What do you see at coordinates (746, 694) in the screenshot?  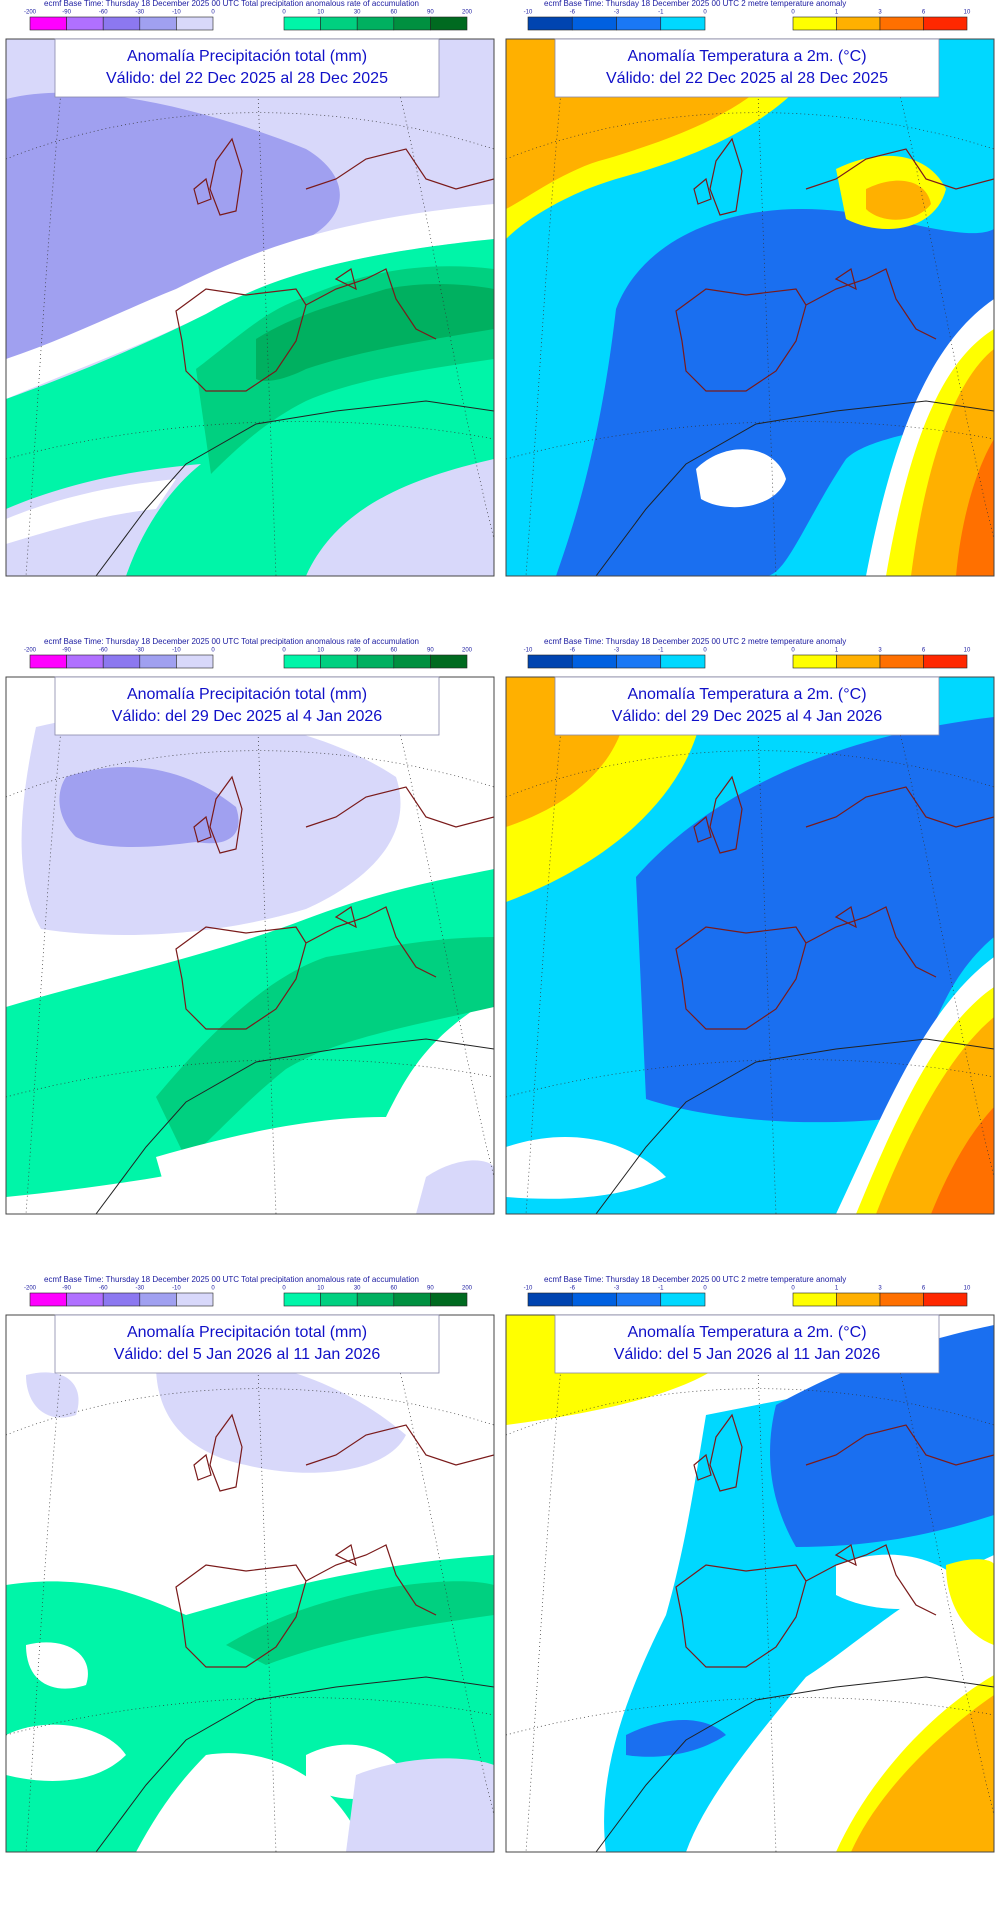 I see `map-title: Anomalía Temperatura a 2m. (°C)` at bounding box center [746, 694].